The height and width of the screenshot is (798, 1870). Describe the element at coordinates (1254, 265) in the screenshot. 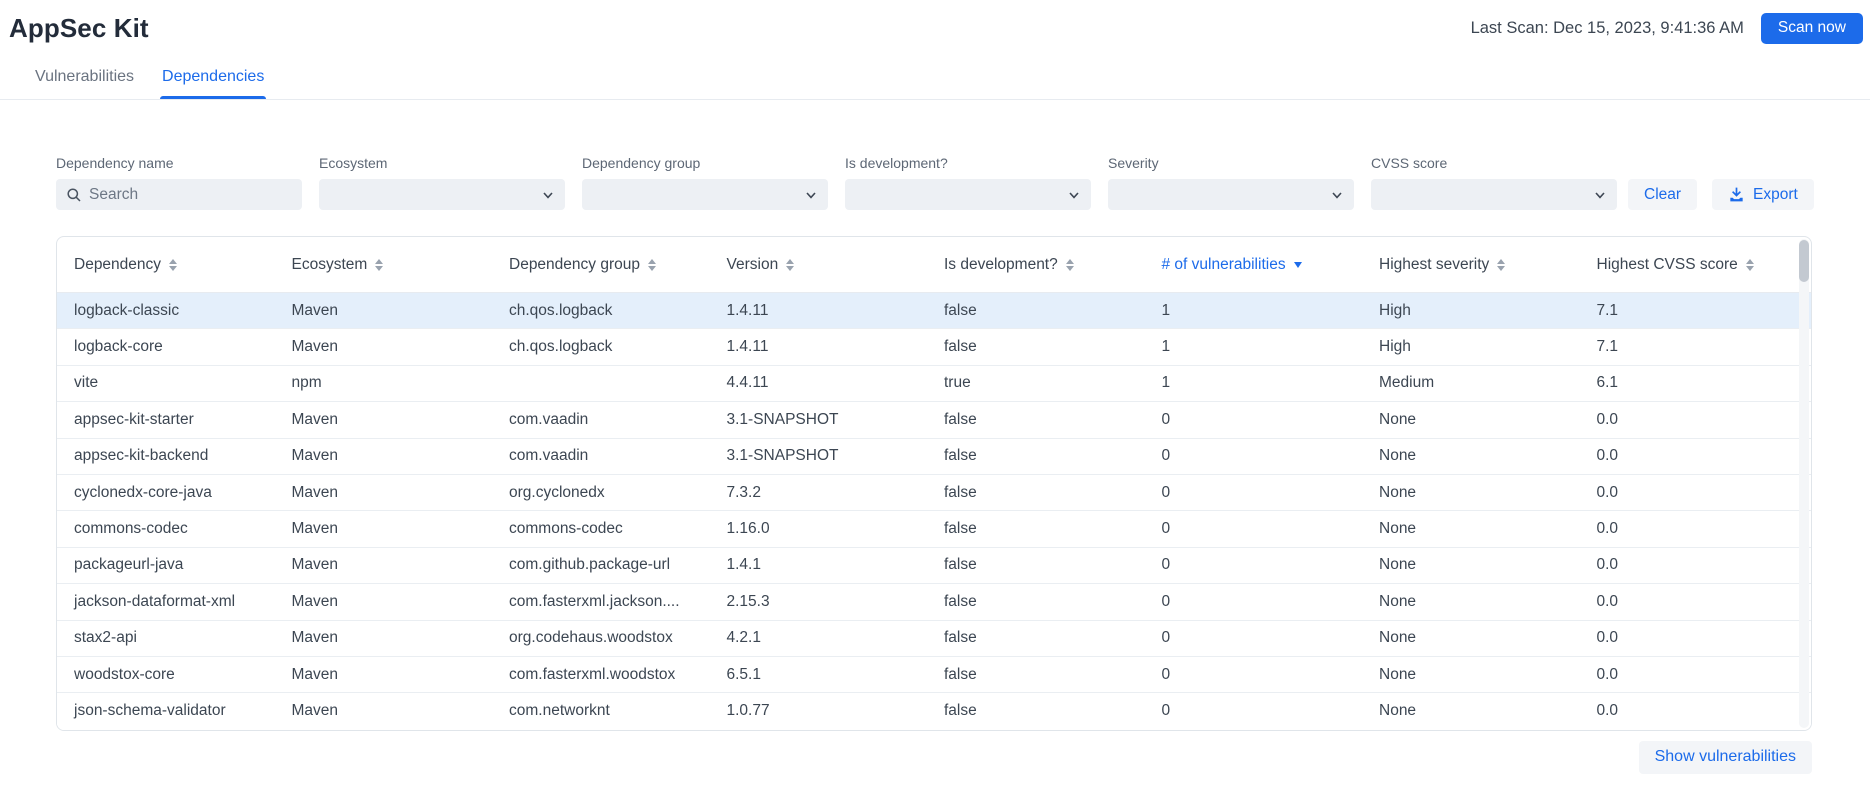

I see `header-cell-num-vulnerabilities: # of vulnerabilities` at that location.